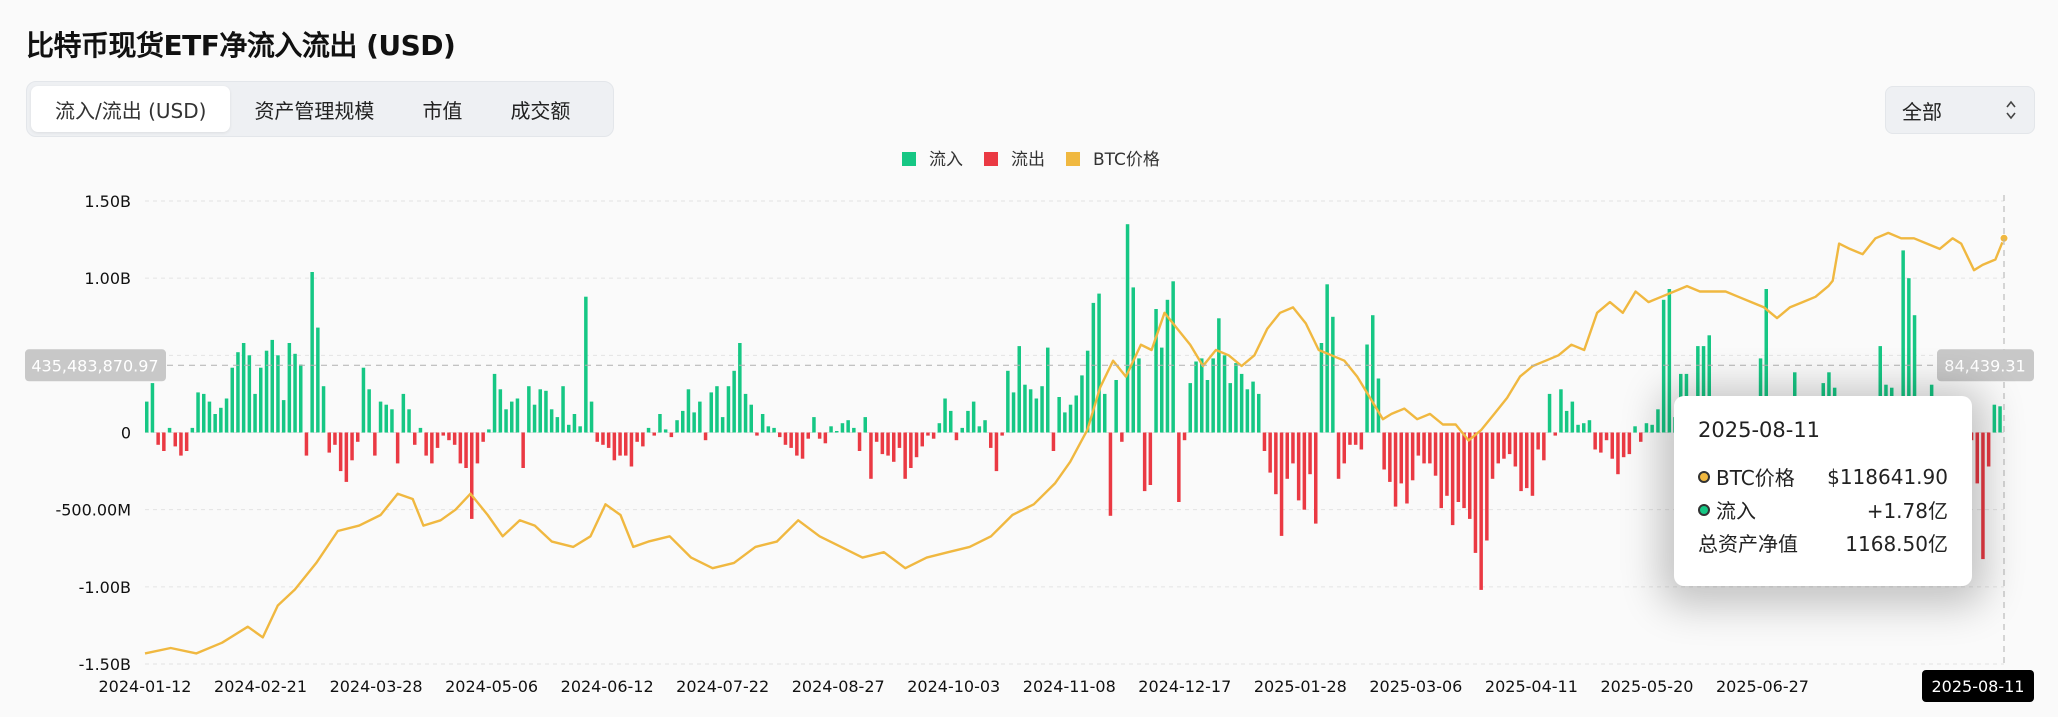 The height and width of the screenshot is (717, 2058). What do you see at coordinates (442, 110) in the screenshot?
I see `tab-market-cap: 市值` at bounding box center [442, 110].